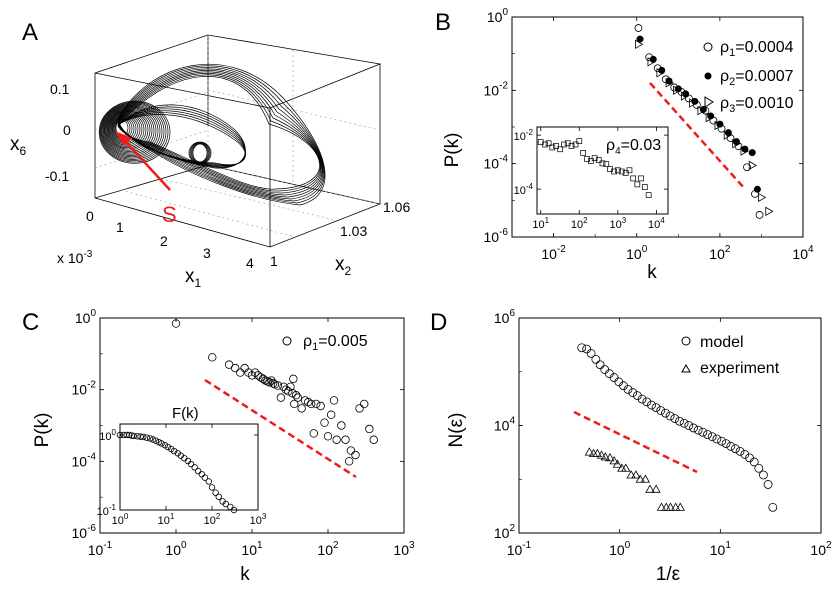 The image size is (831, 603). Describe the element at coordinates (652, 272) in the screenshot. I see `panel-b-xlabel: k` at that location.